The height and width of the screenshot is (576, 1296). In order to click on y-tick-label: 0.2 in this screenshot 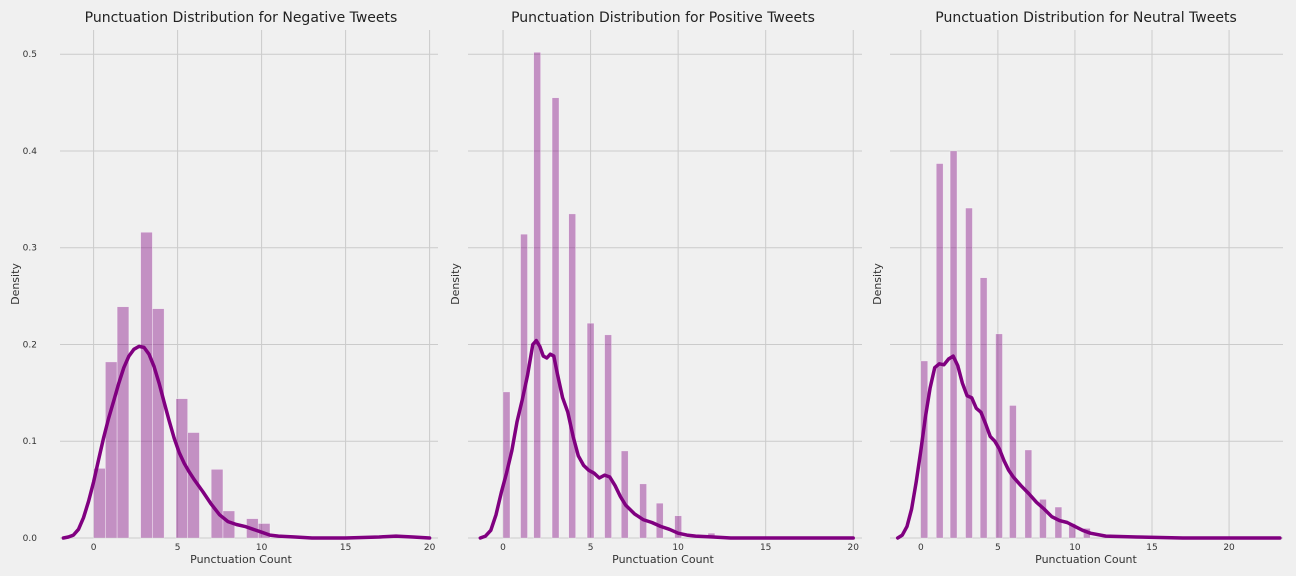, I will do `click(30, 345)`.